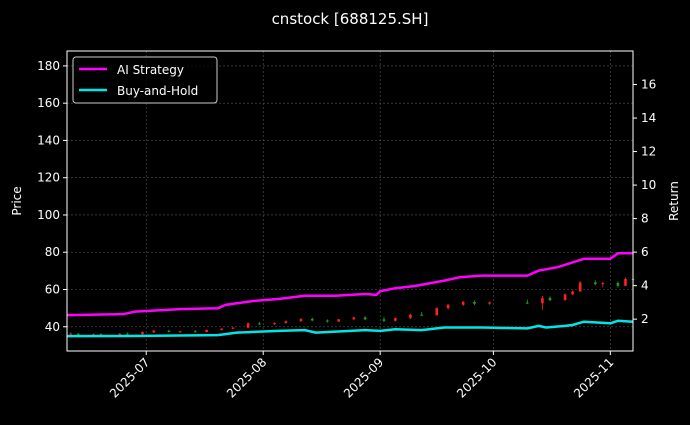  What do you see at coordinates (52, 290) in the screenshot?
I see `y-tick-label-left: 60` at bounding box center [52, 290].